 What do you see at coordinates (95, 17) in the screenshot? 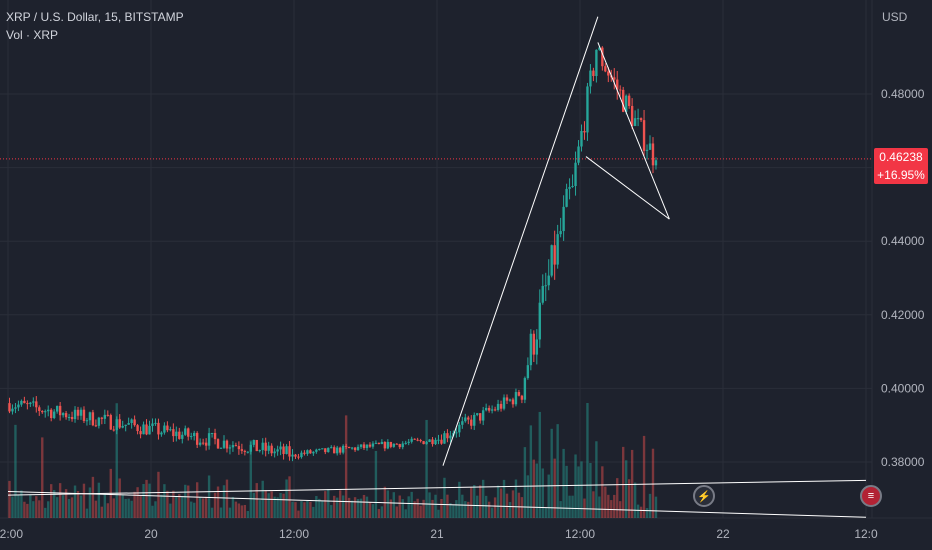
I see `symbol-title: XRP / U.S. Dollar, 15, BITSTAMP` at bounding box center [95, 17].